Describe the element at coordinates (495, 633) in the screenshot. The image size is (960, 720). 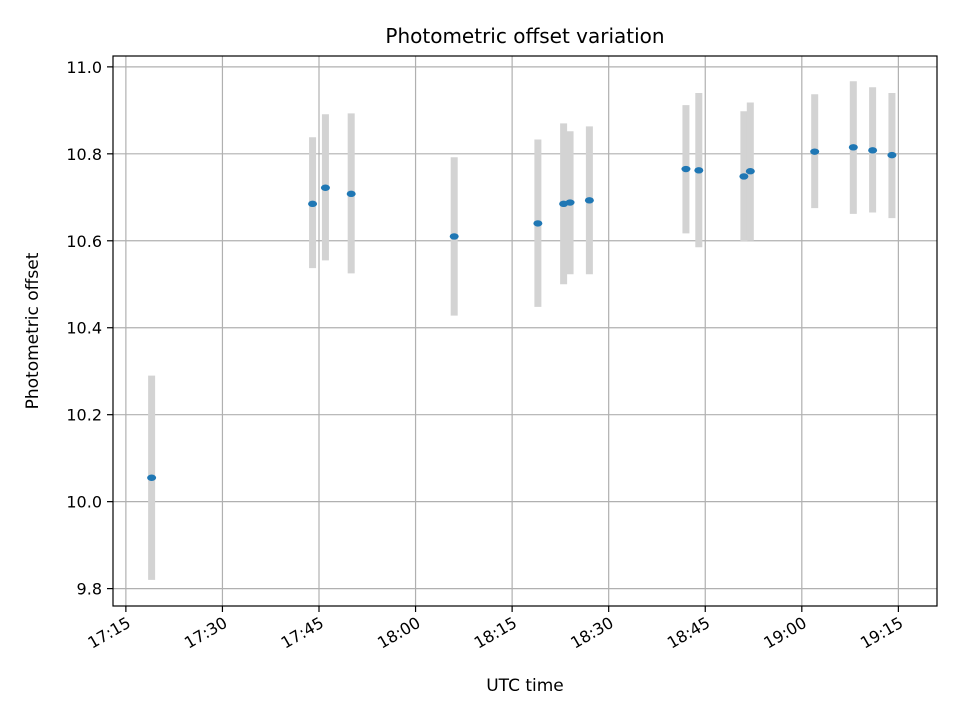
I see `x-tick-label: 18:15` at that location.